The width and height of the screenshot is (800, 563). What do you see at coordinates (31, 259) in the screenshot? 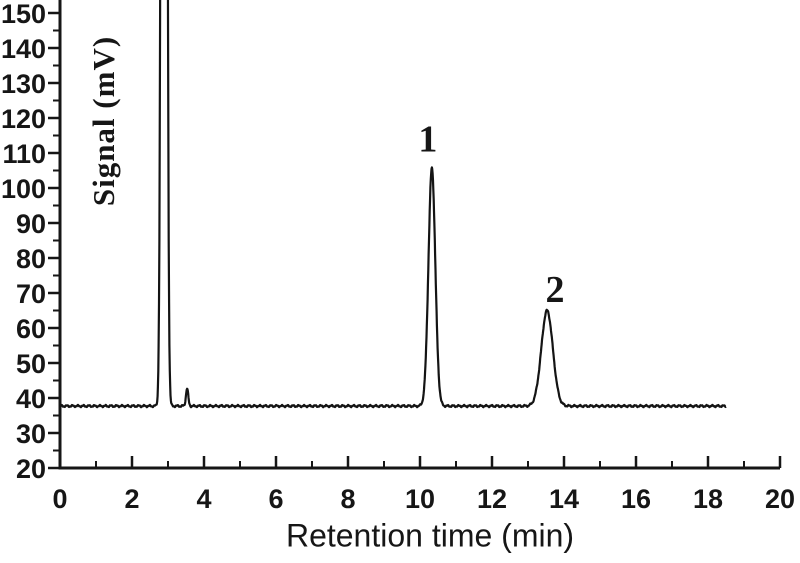
I see `y-tick-label: 80` at bounding box center [31, 259].